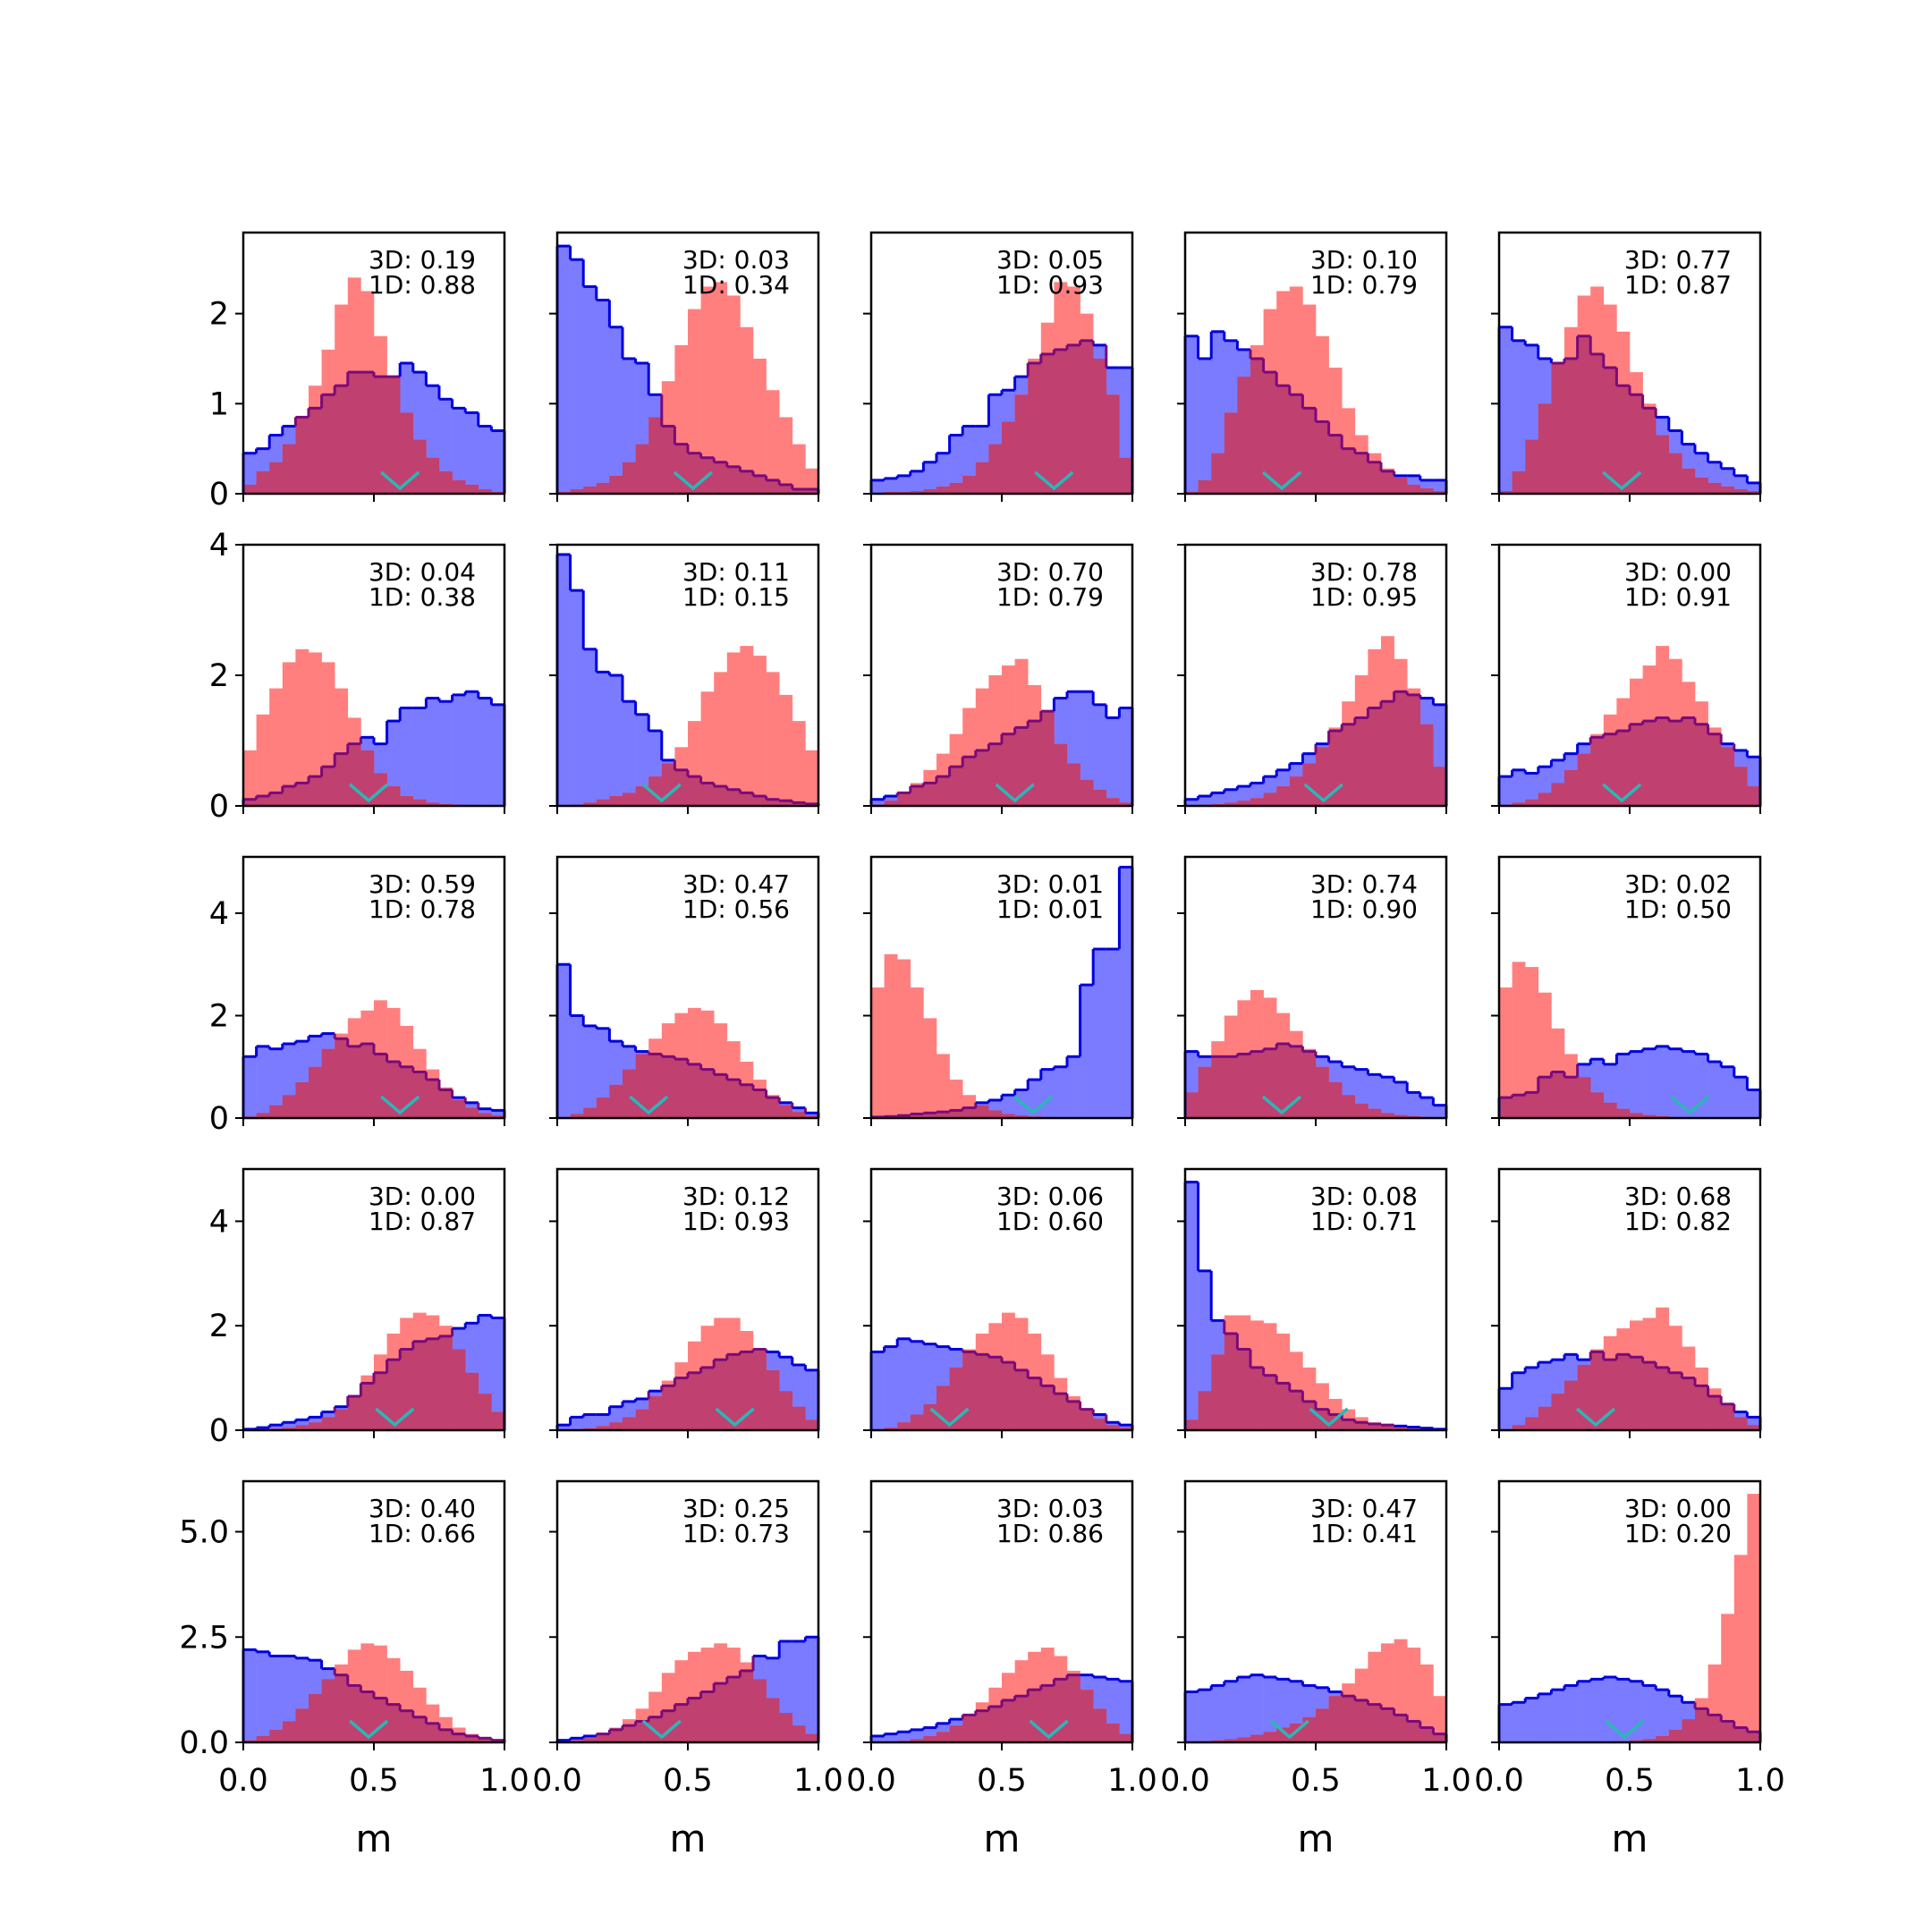 The height and width of the screenshot is (1932, 1932). What do you see at coordinates (1760, 1781) in the screenshot?
I see `x-tick-label: 1.0` at bounding box center [1760, 1781].